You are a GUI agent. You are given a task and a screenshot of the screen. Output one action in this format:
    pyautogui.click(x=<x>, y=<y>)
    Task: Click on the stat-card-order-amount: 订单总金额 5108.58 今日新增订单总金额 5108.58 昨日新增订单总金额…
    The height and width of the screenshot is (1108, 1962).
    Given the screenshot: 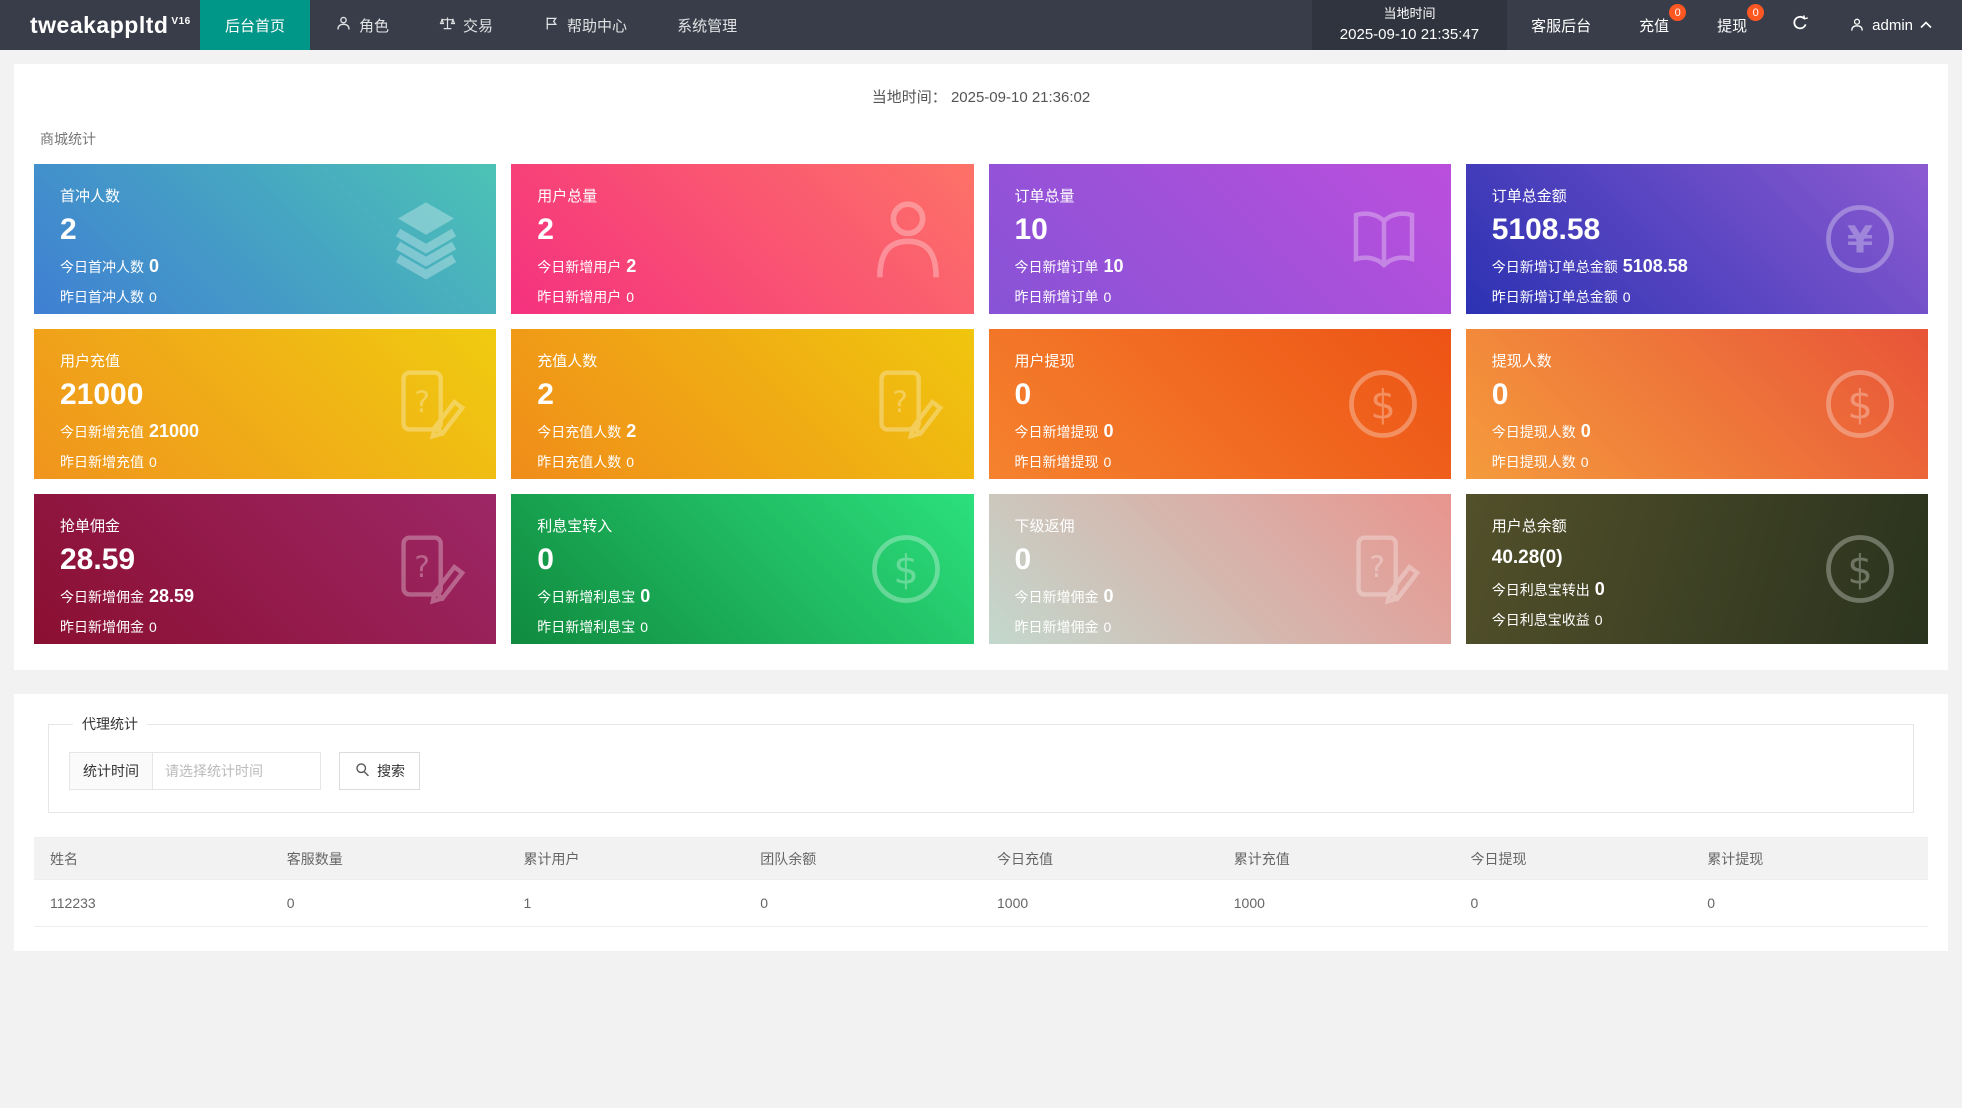 What is the action you would take?
    pyautogui.click(x=1696, y=239)
    